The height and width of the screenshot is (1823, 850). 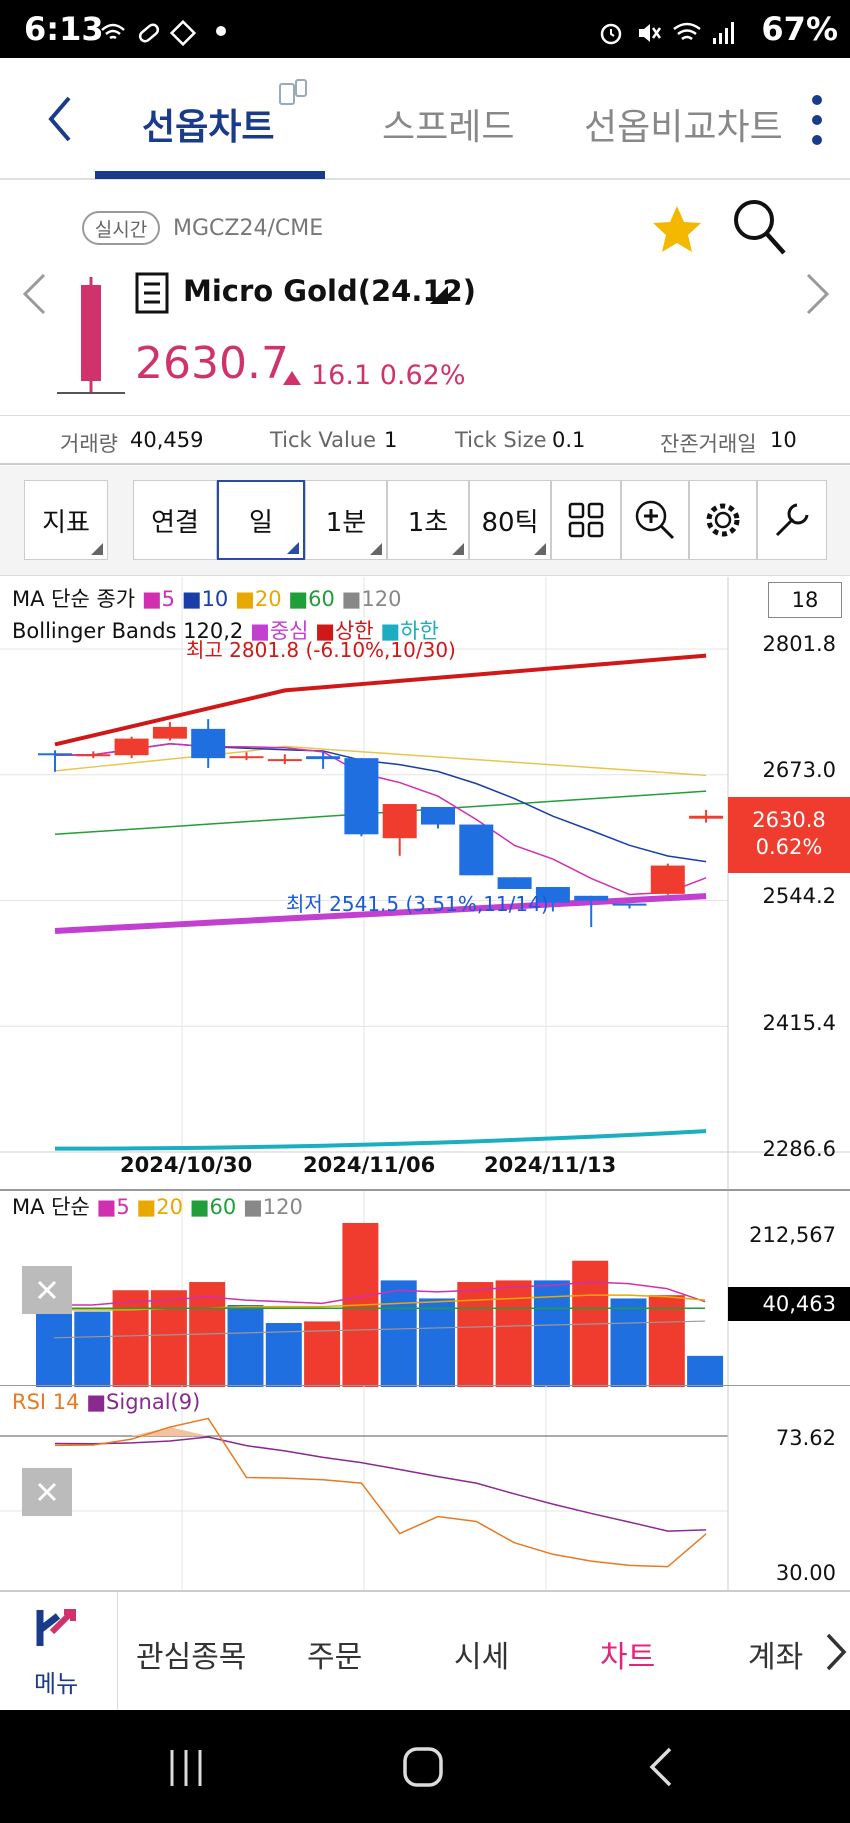 I want to click on mute-icon, so click(x=649, y=32).